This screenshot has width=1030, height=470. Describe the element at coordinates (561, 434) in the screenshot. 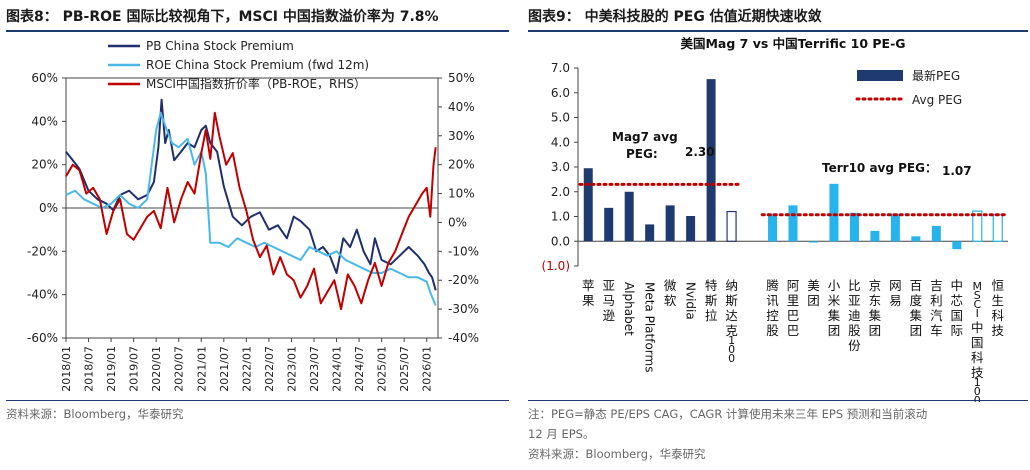

I see `right-note-line2: 12 月 EPS。` at that location.